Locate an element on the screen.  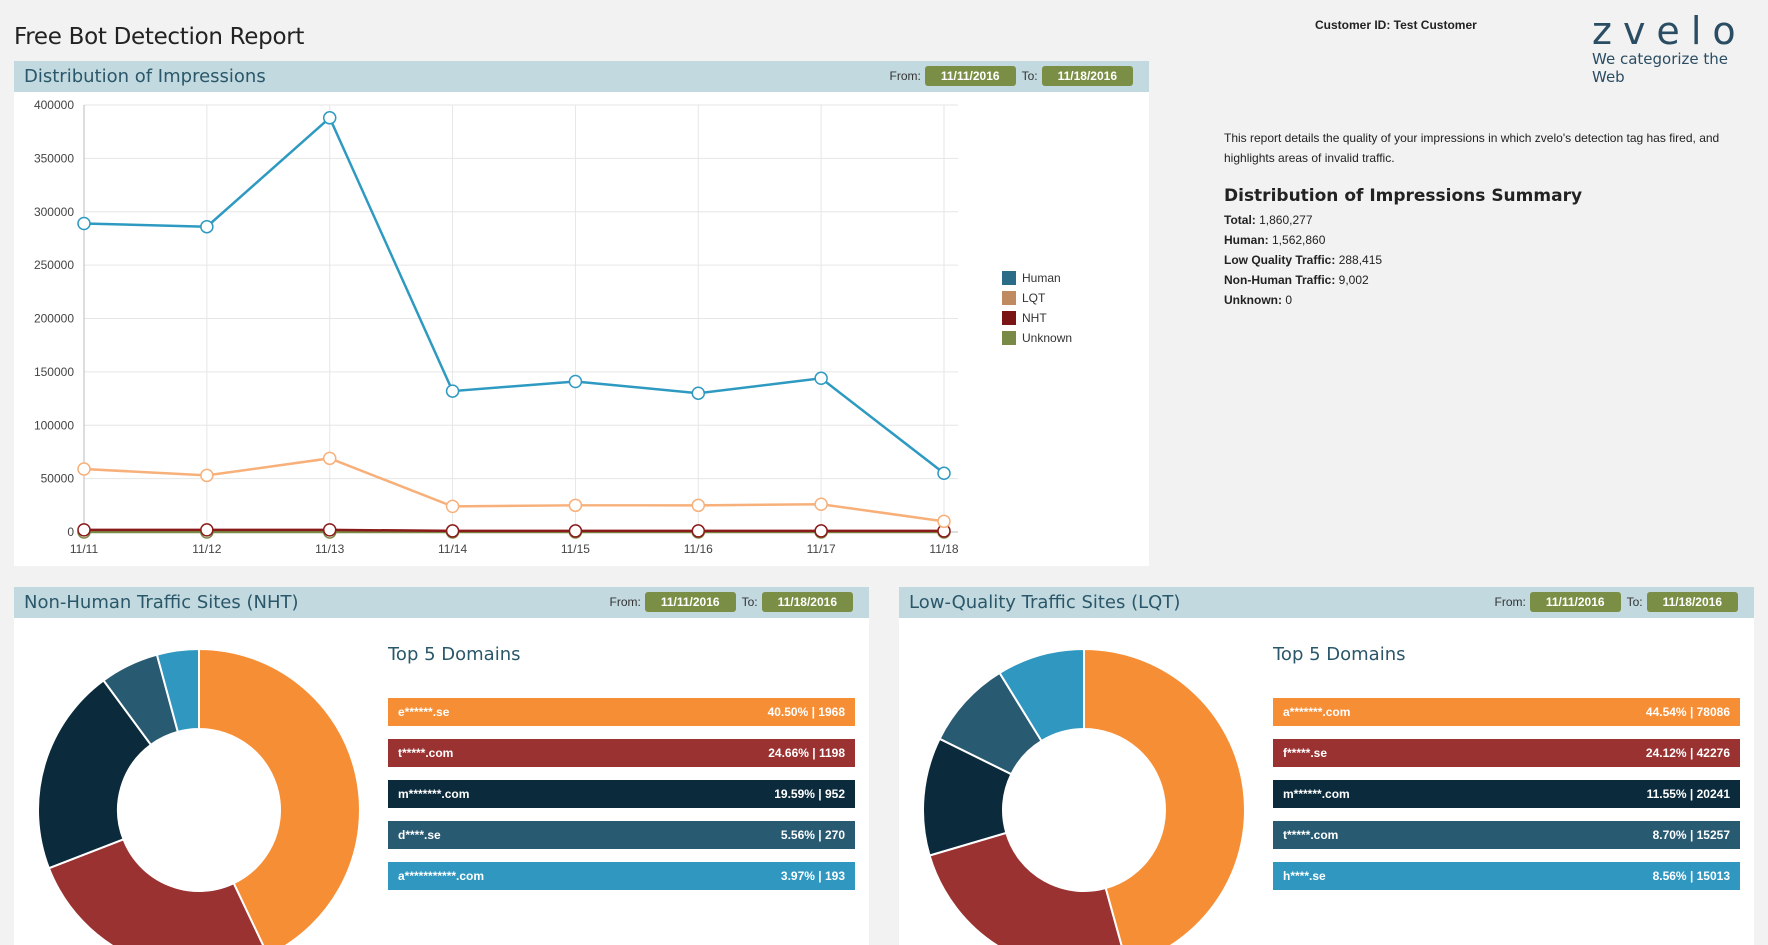
y-tick-label: 200000 is located at coordinates (54, 319).